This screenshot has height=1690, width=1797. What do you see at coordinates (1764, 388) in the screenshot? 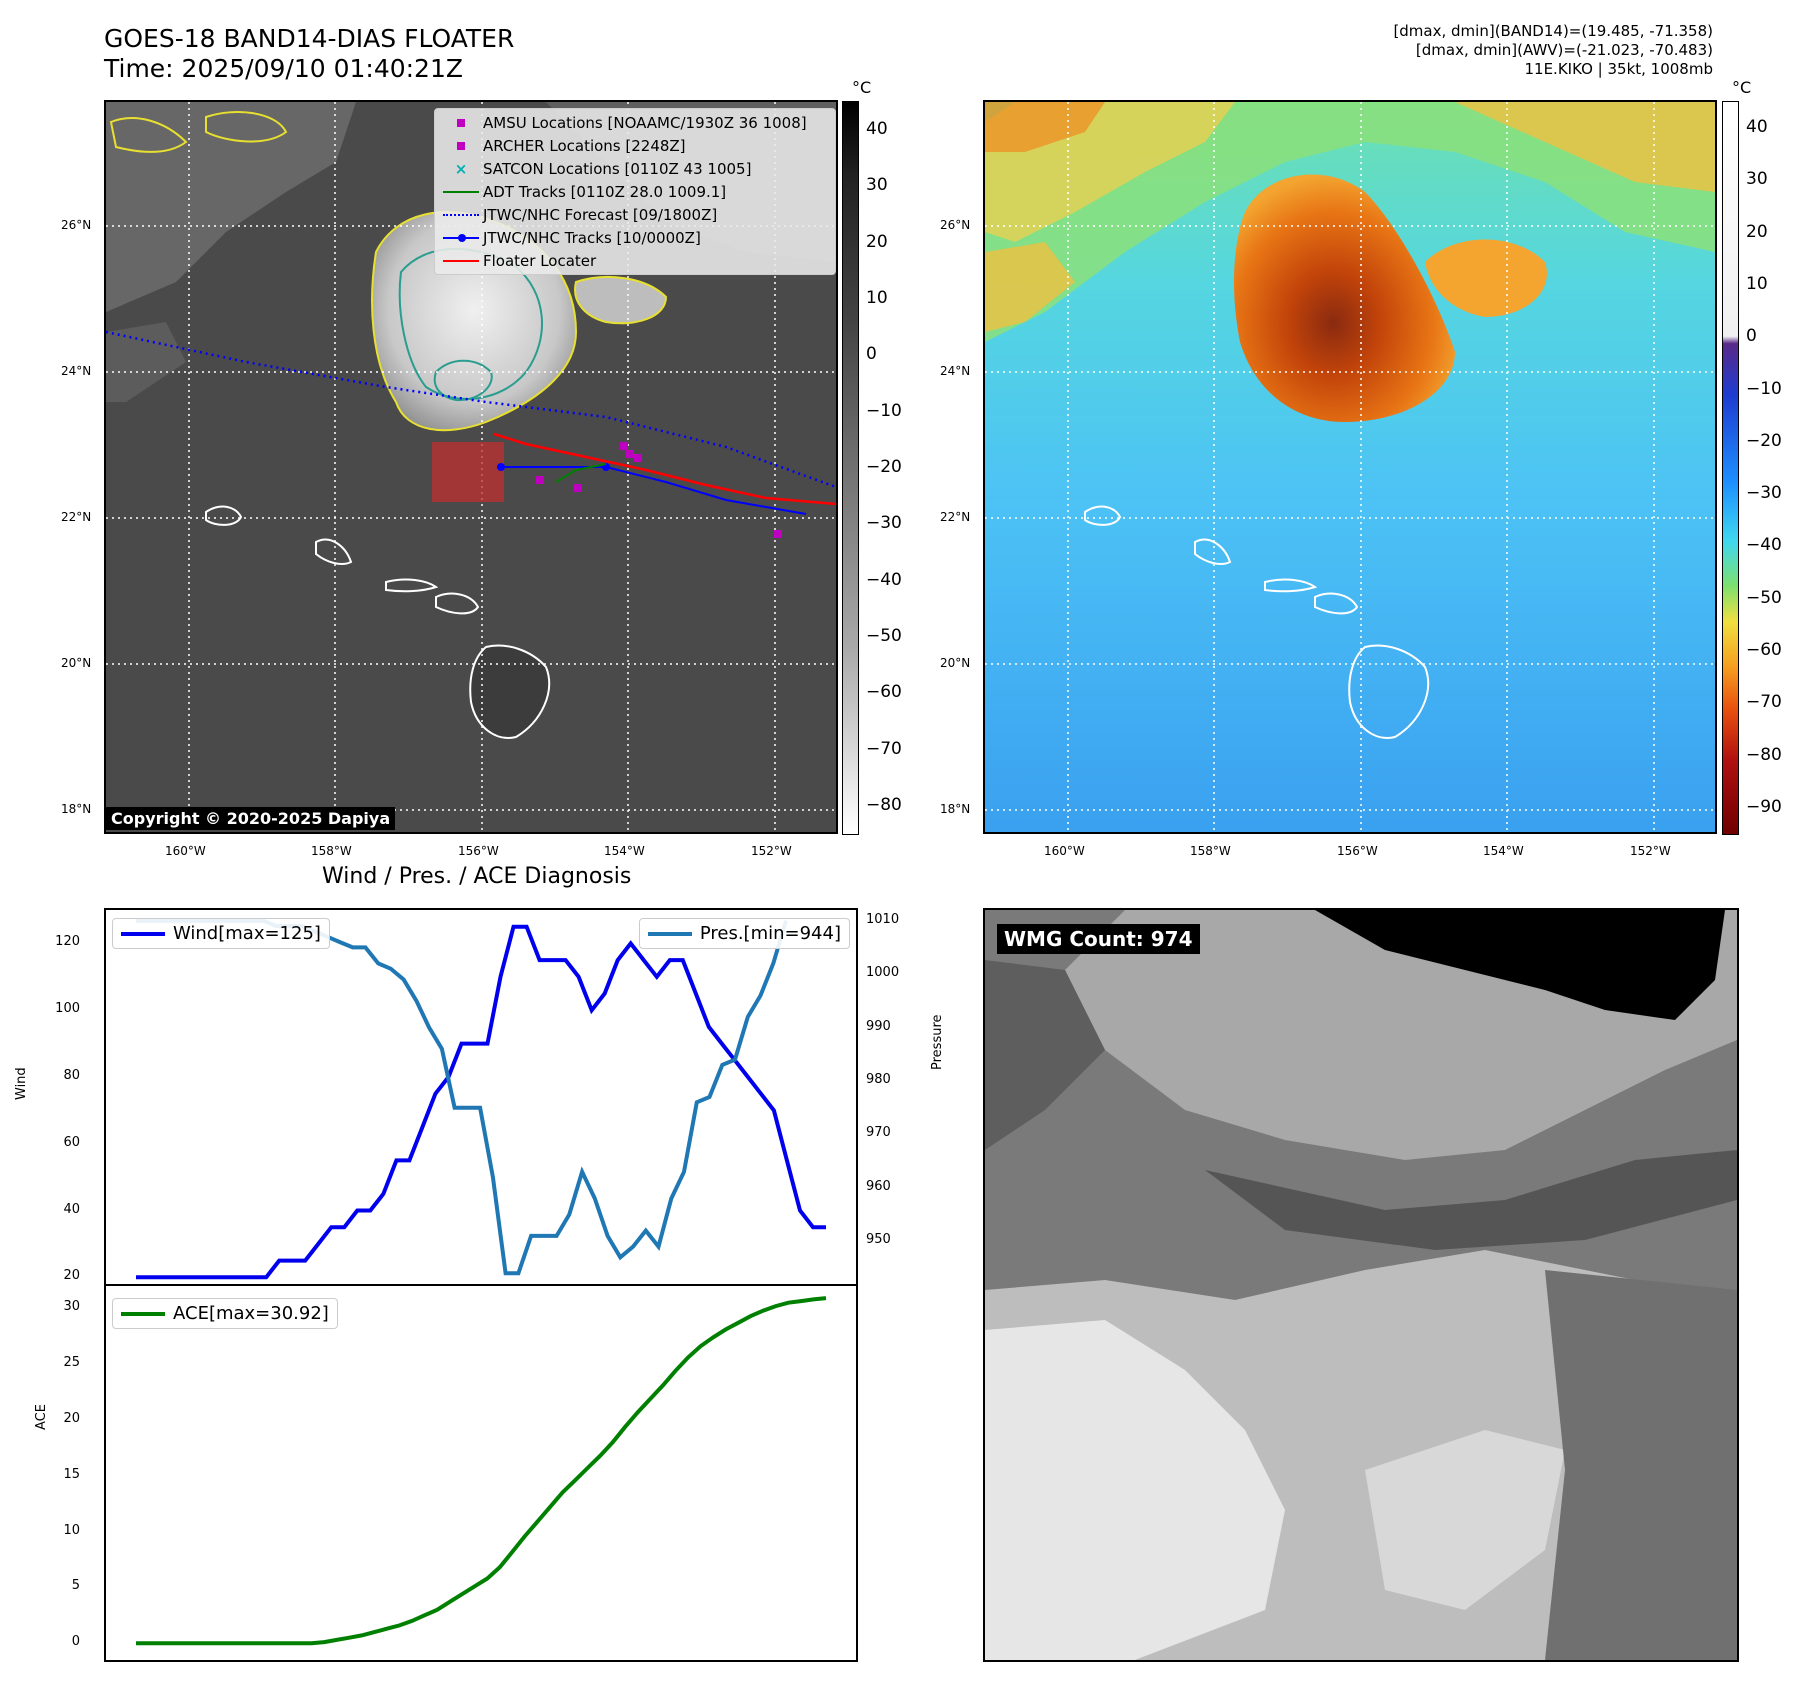
I see `colorbar-tick-label: −10` at bounding box center [1764, 388].